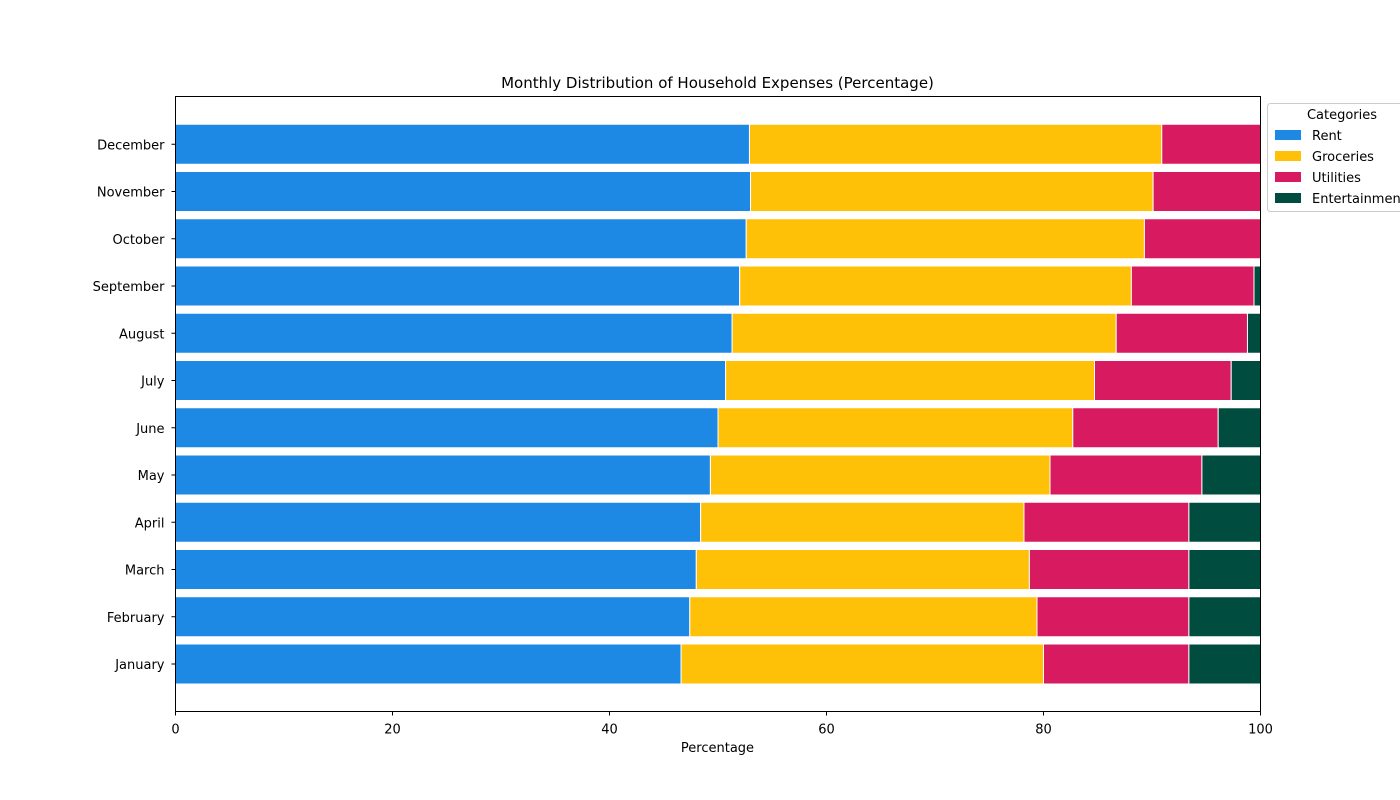 Image resolution: width=1400 pixels, height=800 pixels. What do you see at coordinates (862, 569) in the screenshot?
I see `bar-groceries-march` at bounding box center [862, 569].